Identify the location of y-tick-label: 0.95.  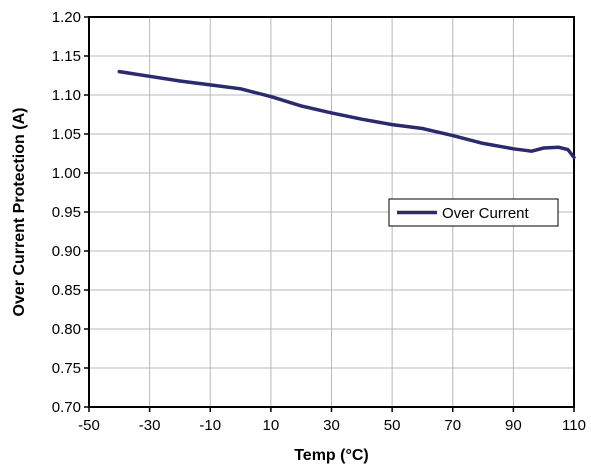
(66, 212).